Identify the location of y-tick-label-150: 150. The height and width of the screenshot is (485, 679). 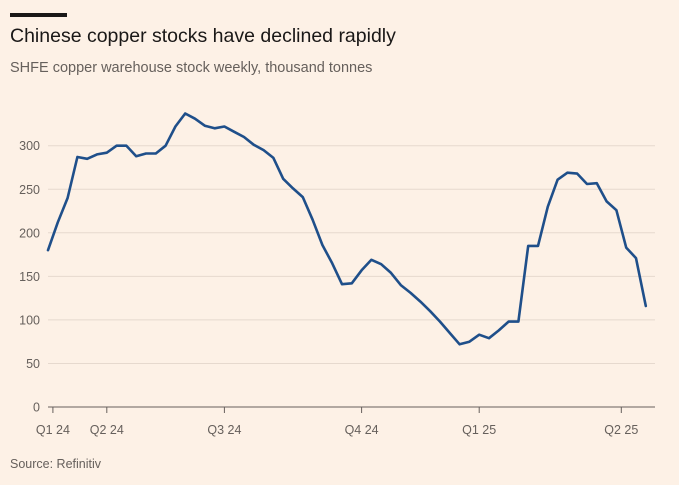
(29, 277).